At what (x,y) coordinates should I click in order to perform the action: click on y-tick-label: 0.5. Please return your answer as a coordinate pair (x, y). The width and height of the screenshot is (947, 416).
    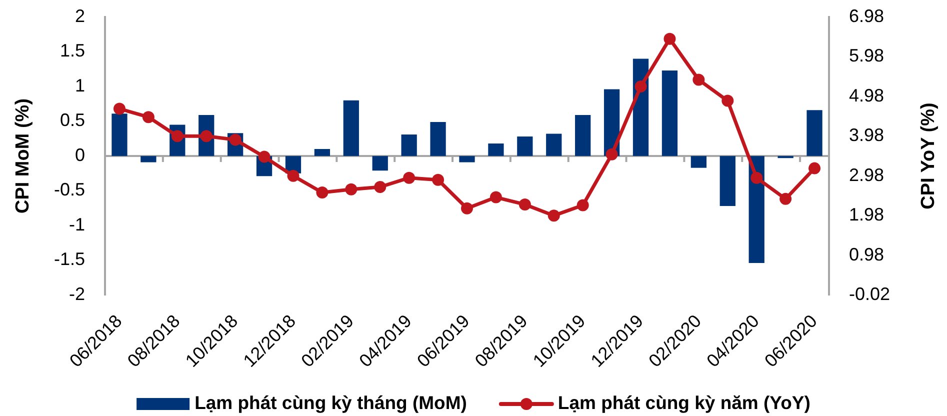
    Looking at the image, I should click on (72, 120).